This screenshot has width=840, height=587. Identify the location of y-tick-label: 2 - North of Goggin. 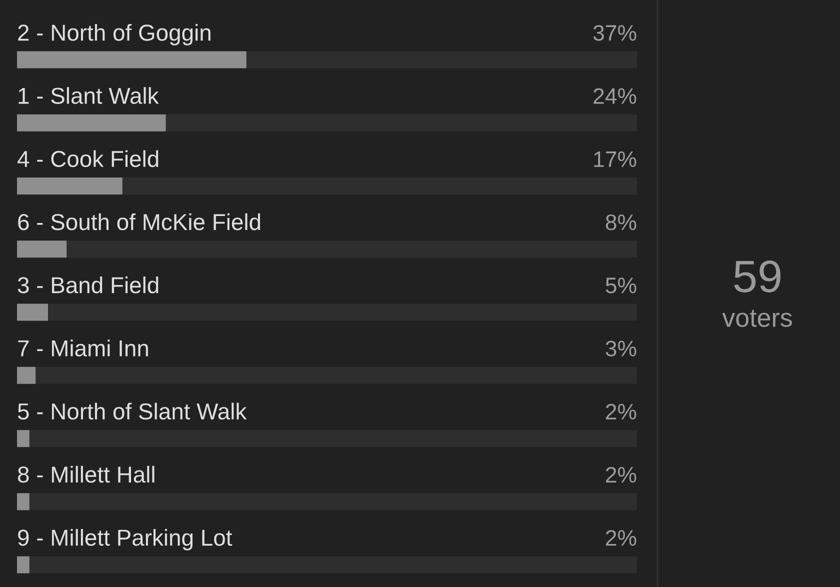
(114, 35).